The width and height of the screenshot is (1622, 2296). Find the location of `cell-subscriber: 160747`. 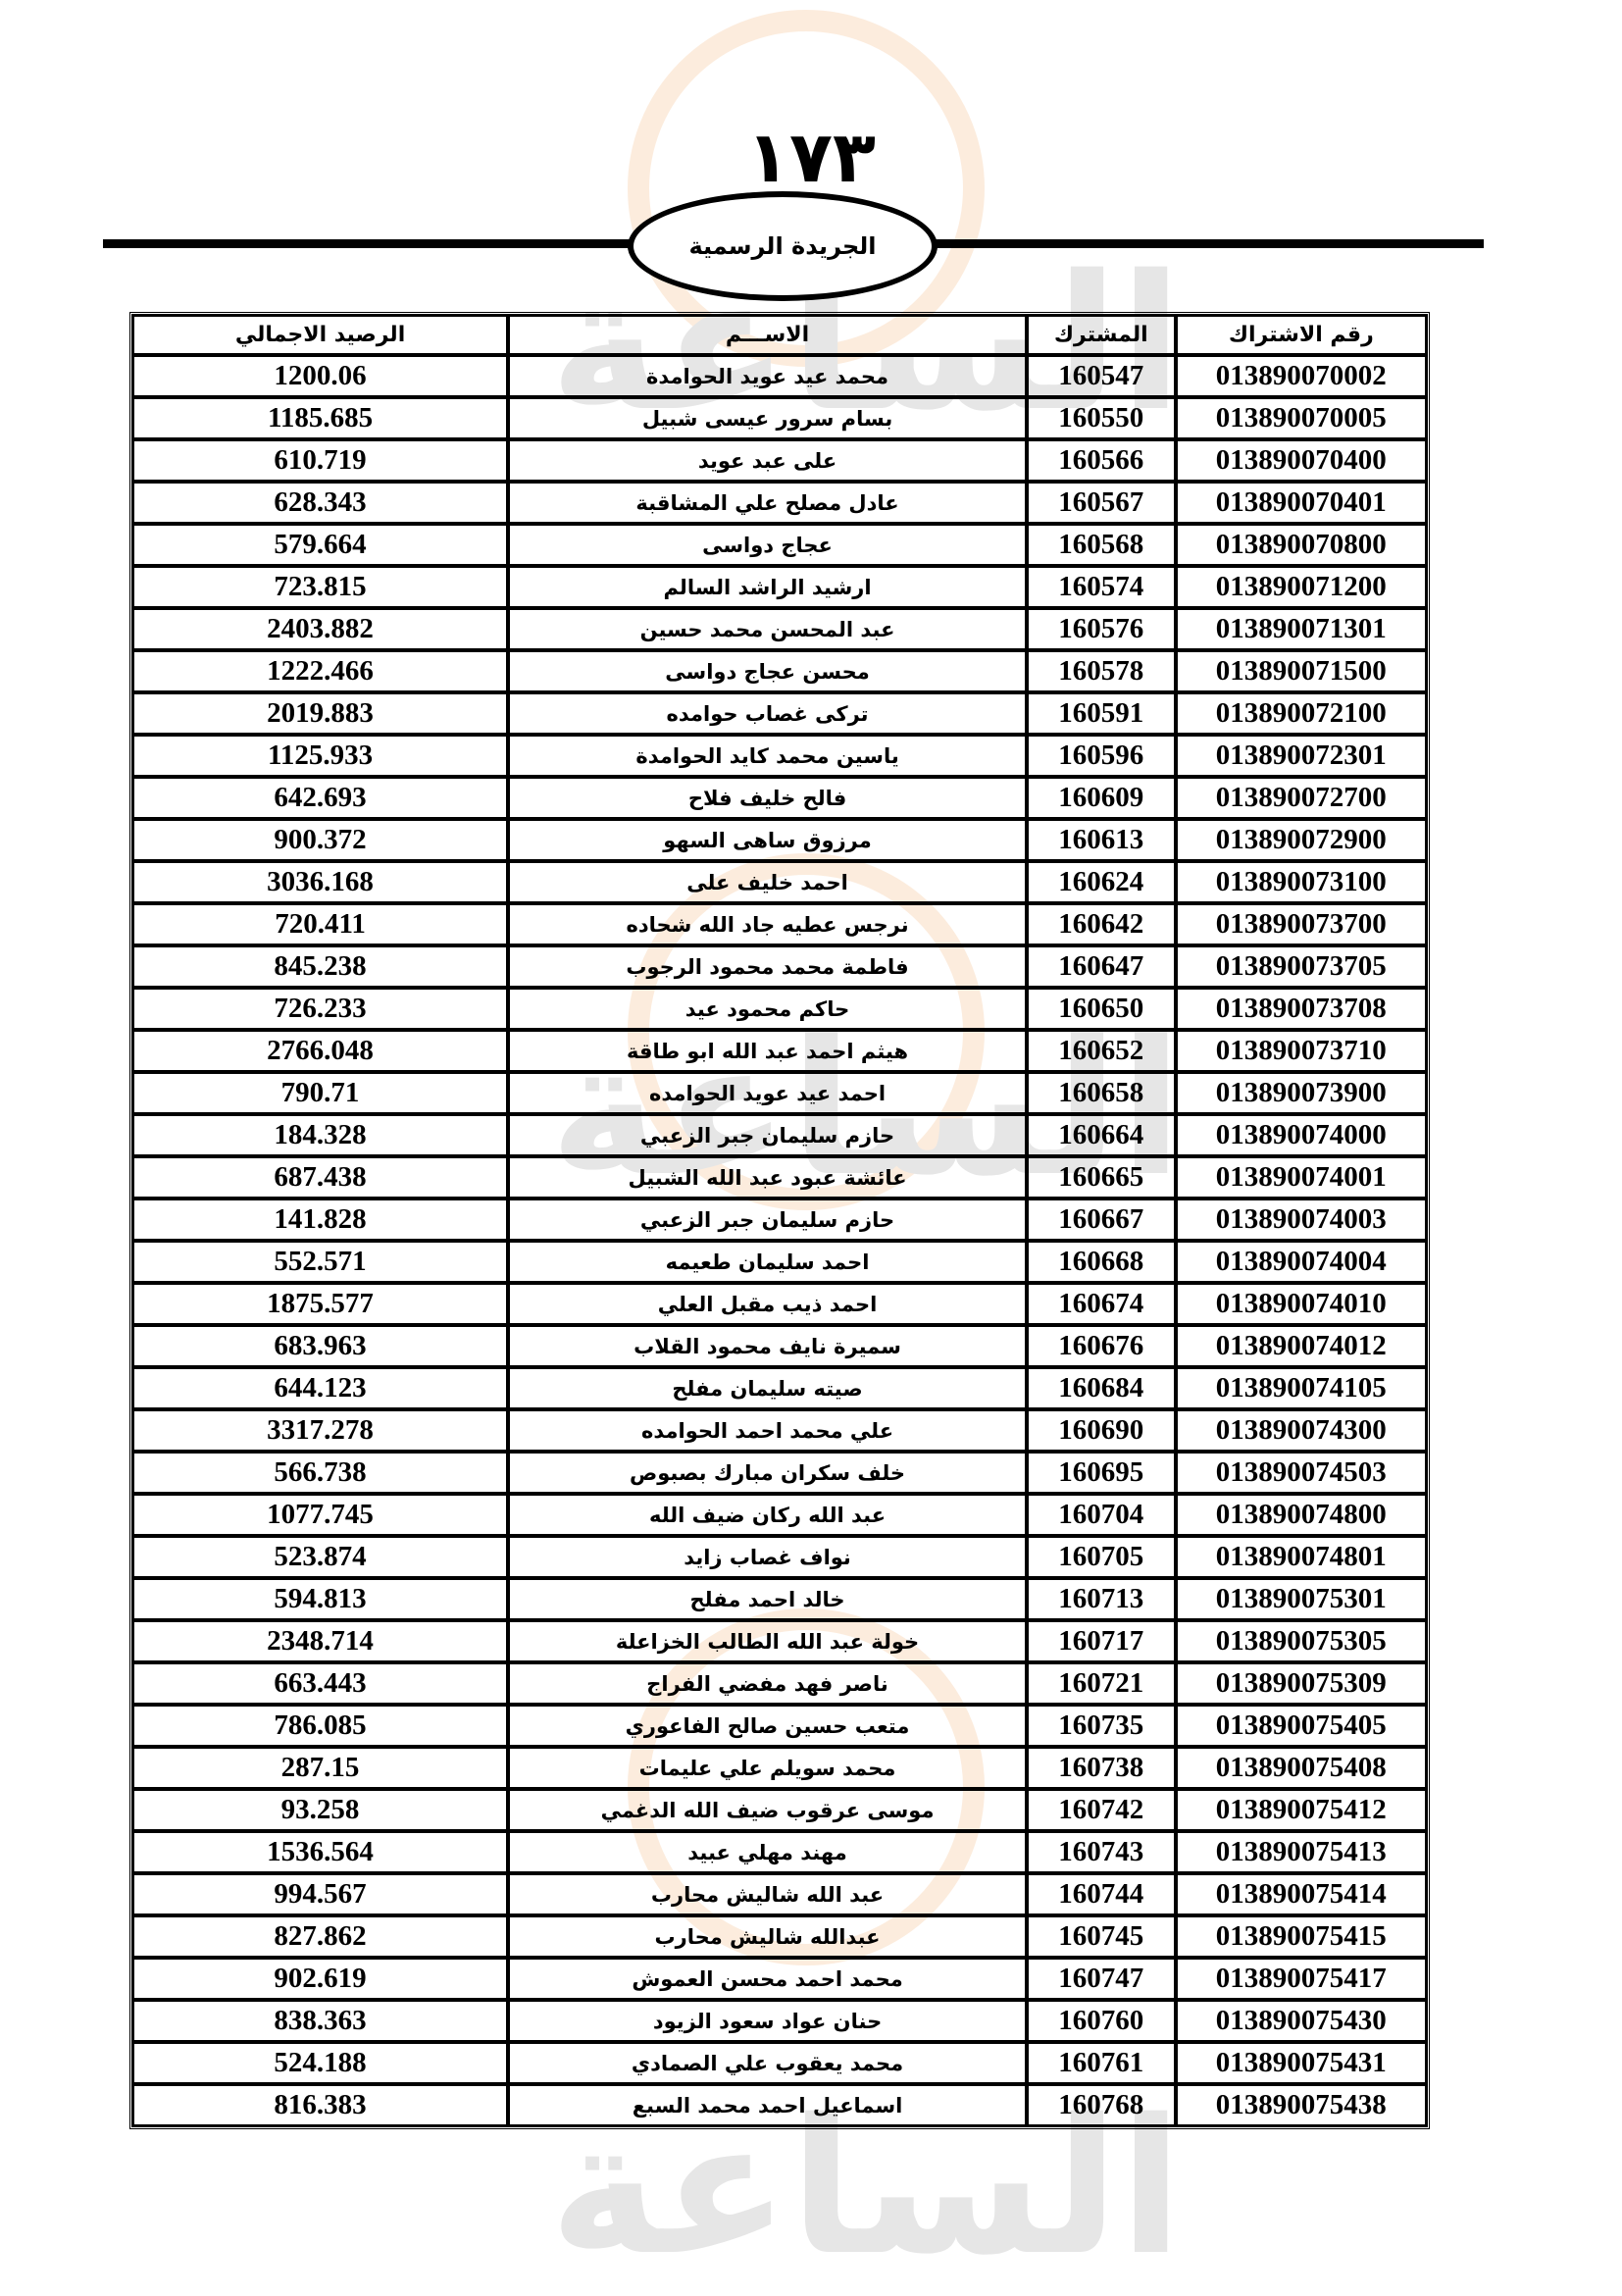

cell-subscriber: 160747 is located at coordinates (1101, 1979).